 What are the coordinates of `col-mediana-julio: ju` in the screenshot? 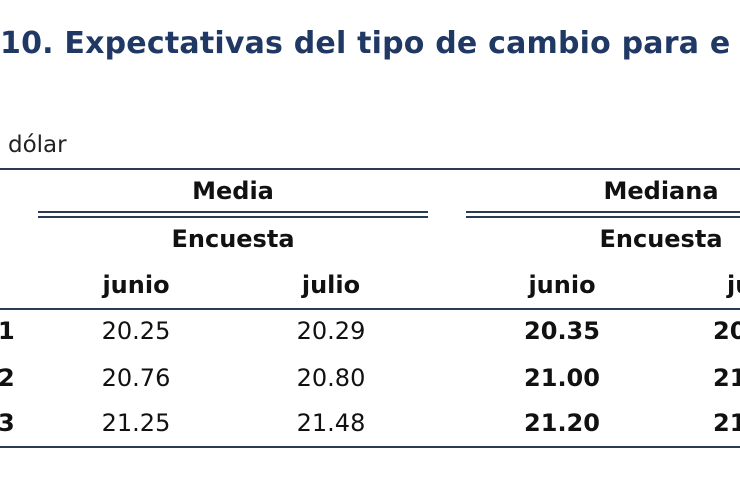 It's located at (733, 285).